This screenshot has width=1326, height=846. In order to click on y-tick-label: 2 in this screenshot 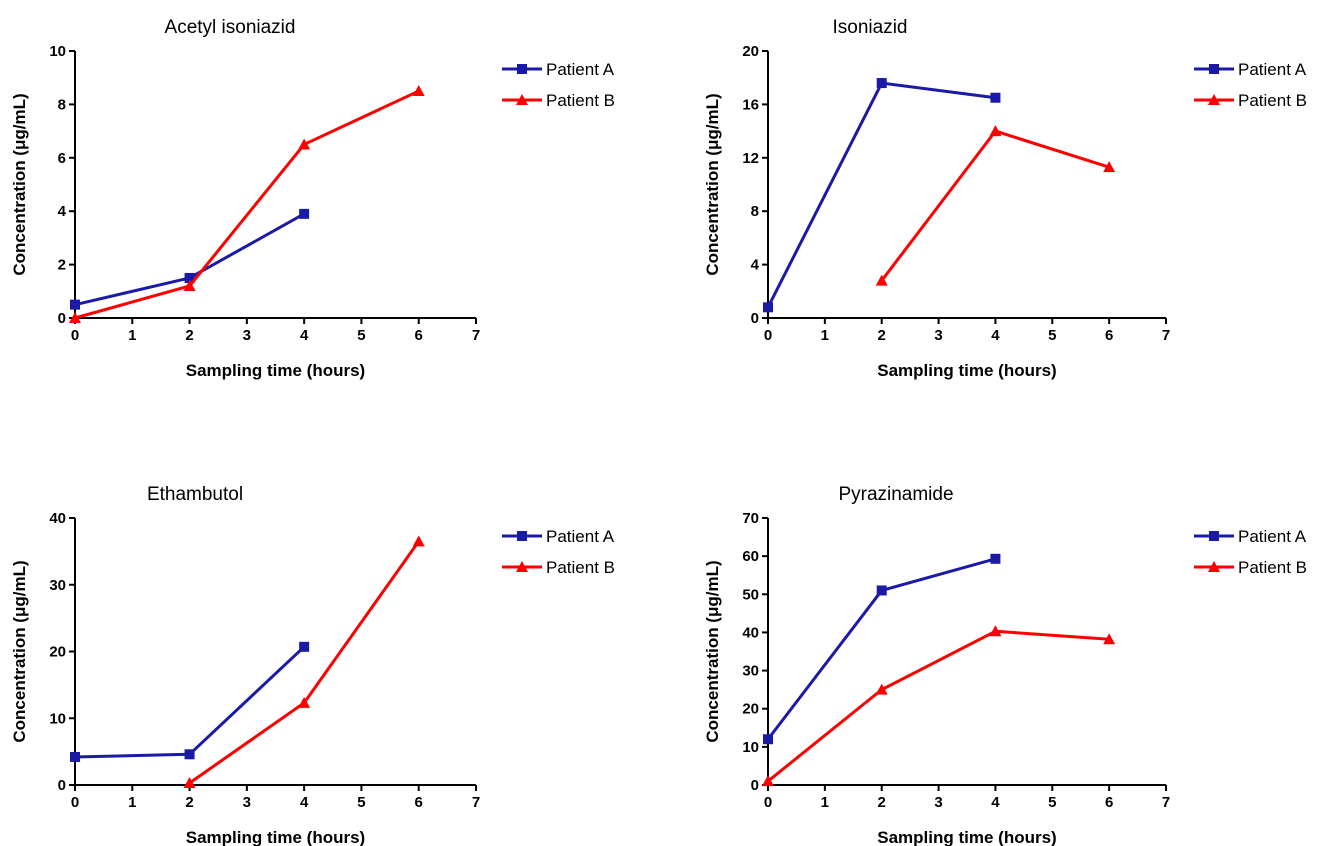, I will do `click(62, 265)`.